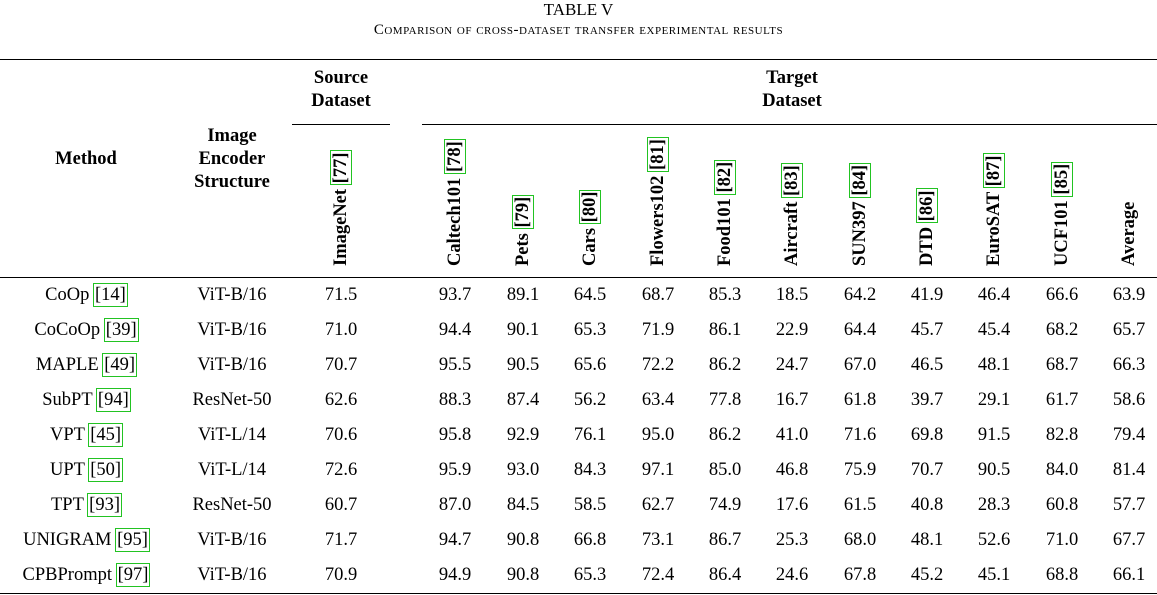 Image resolution: width=1157 pixels, height=595 pixels. What do you see at coordinates (523, 400) in the screenshot?
I see `value-cell-pets: 87.4` at bounding box center [523, 400].